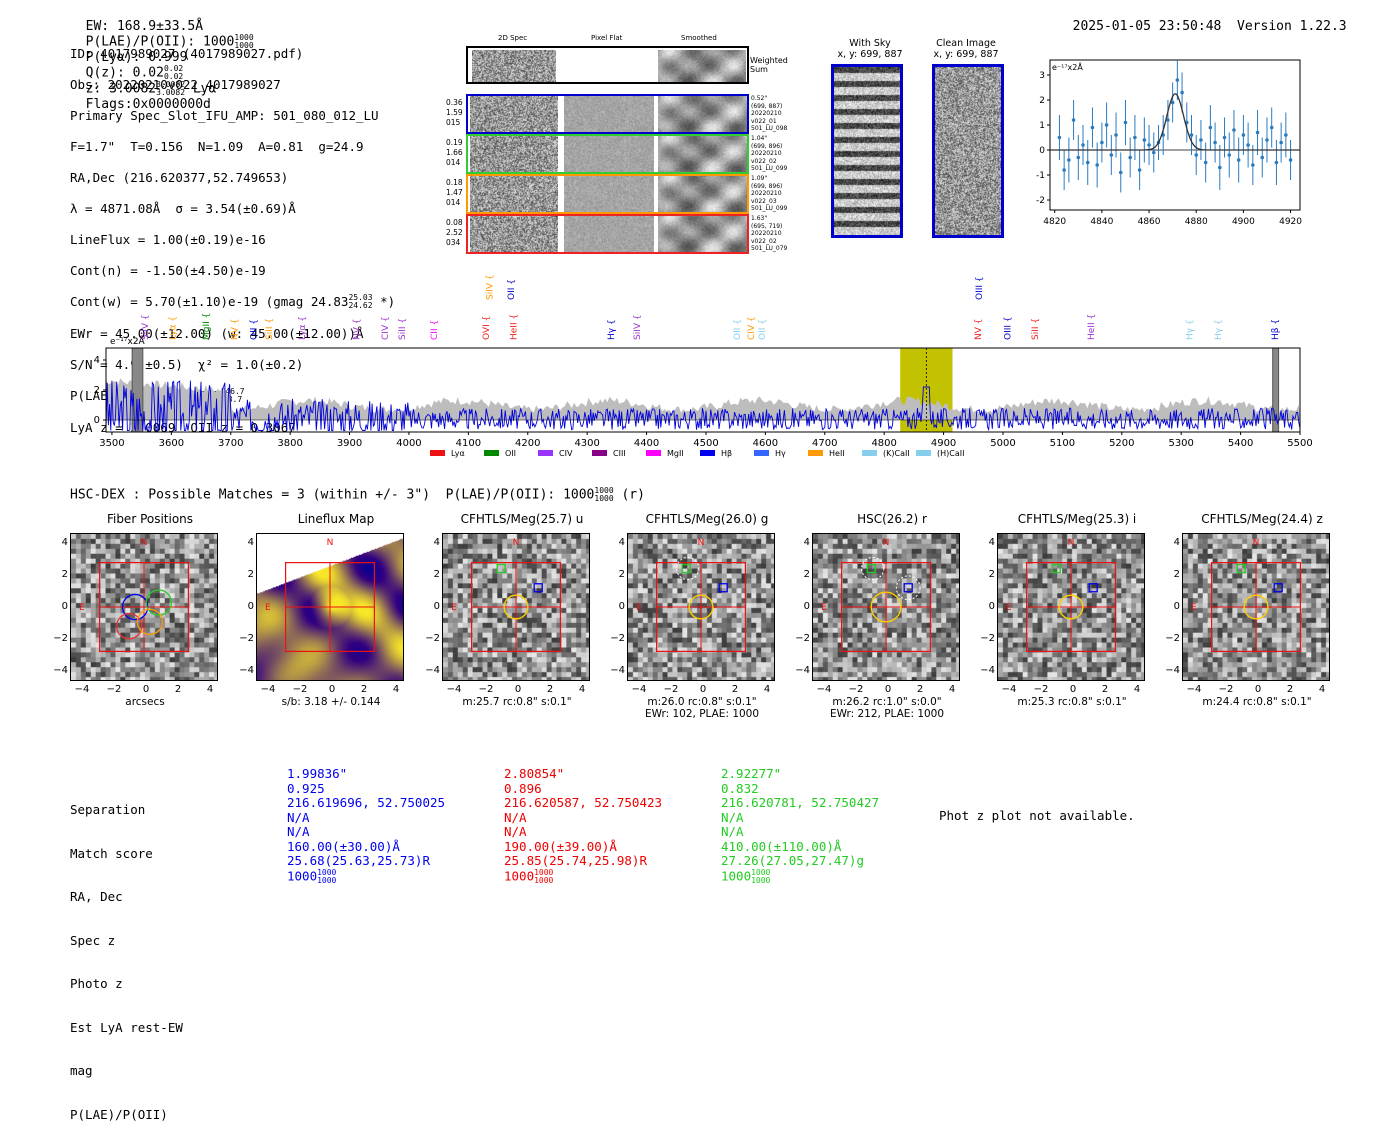  Describe the element at coordinates (800, 876) in the screenshot. I see `match-value: 10001000 1000` at that location.